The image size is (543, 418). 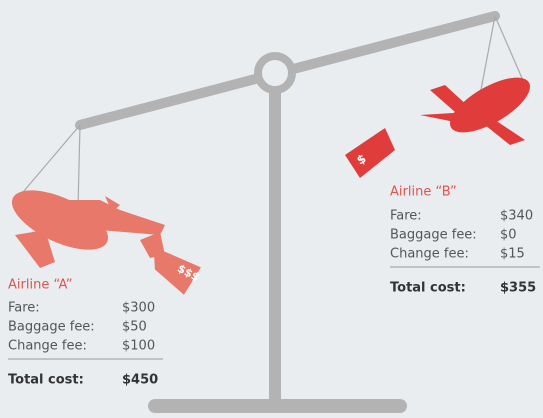 I want to click on total-value: $450, so click(x=140, y=380).